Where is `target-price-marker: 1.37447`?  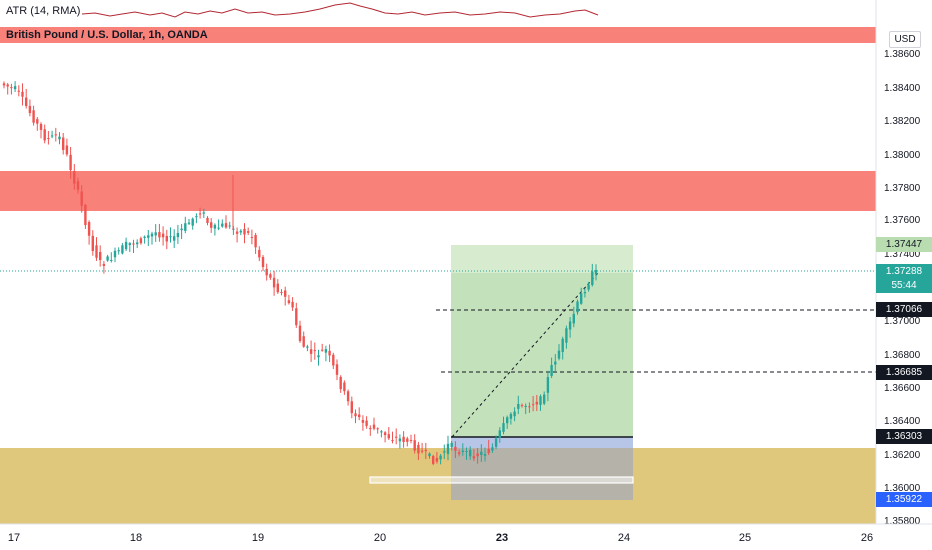 target-price-marker: 1.37447 is located at coordinates (904, 244).